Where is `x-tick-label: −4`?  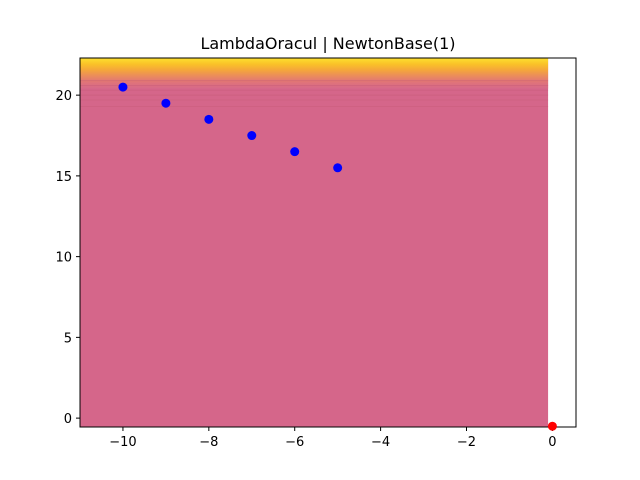 x-tick-label: −4 is located at coordinates (380, 442).